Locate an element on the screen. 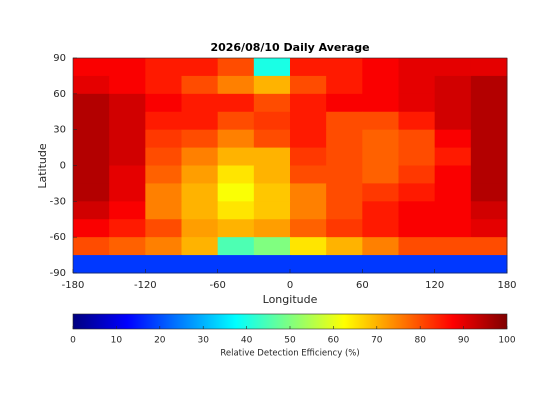 The width and height of the screenshot is (560, 420). x-tick-label: 120 is located at coordinates (434, 285).